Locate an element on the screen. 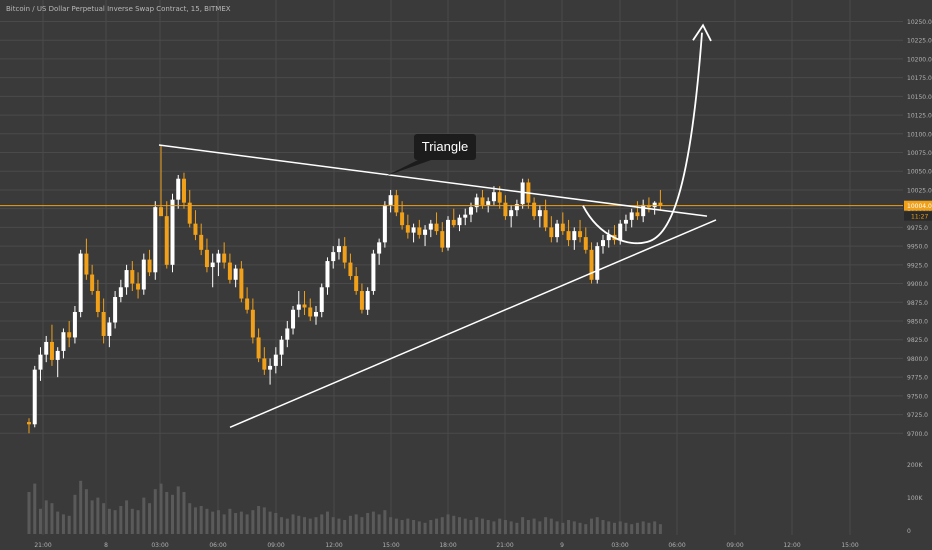  countdown-badge is located at coordinates (918, 216).